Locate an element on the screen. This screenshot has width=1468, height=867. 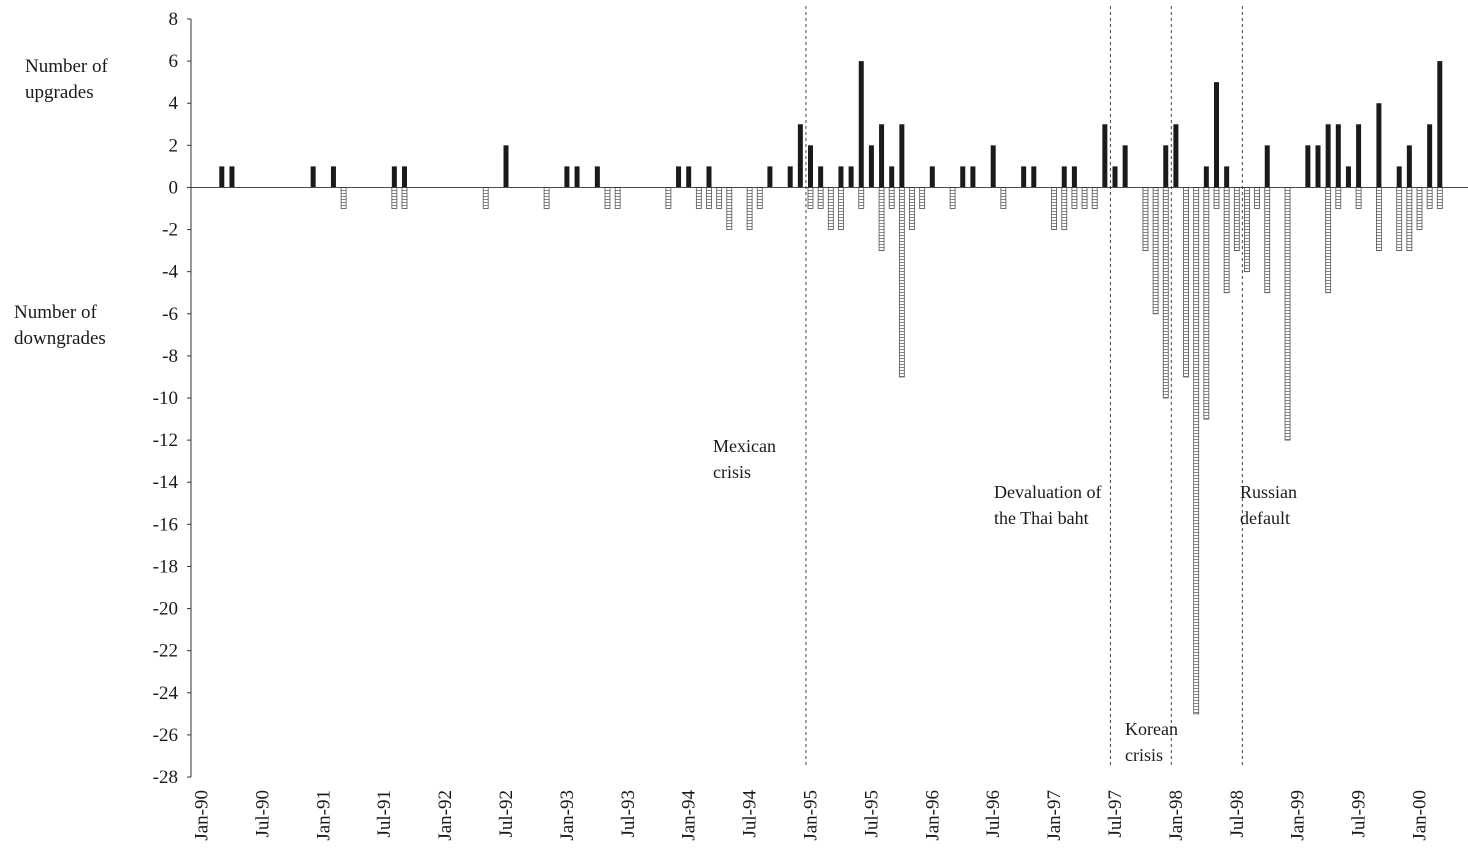
y-tick-label: -18 is located at coordinates (165, 566).